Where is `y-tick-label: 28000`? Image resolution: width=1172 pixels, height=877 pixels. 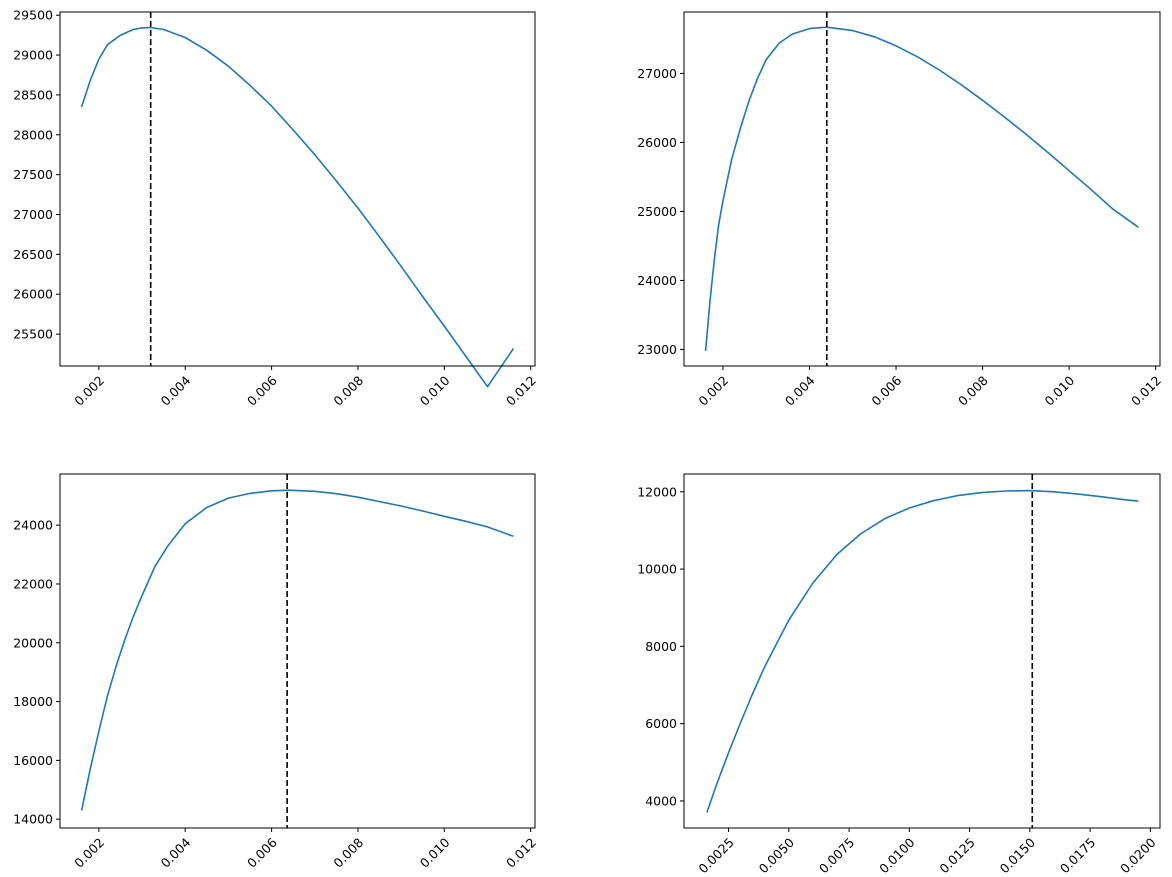
y-tick-label: 28000 is located at coordinates (33, 134).